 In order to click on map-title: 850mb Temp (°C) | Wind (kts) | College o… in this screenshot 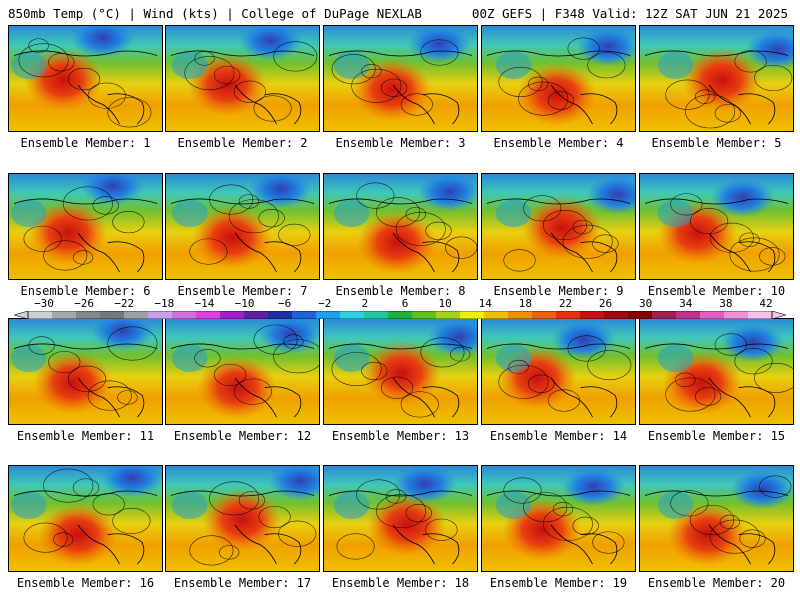, I will do `click(215, 13)`.